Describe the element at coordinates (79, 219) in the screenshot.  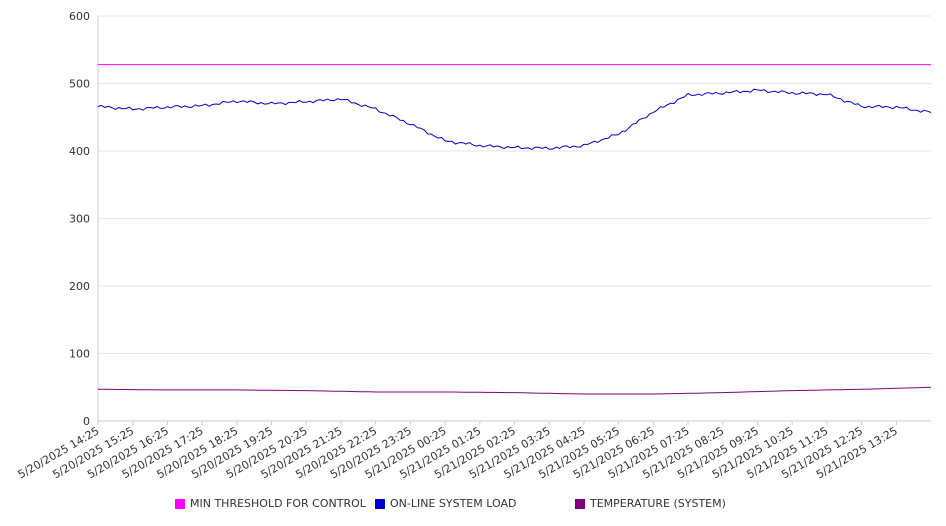
I see `y-tick-label: 300` at that location.